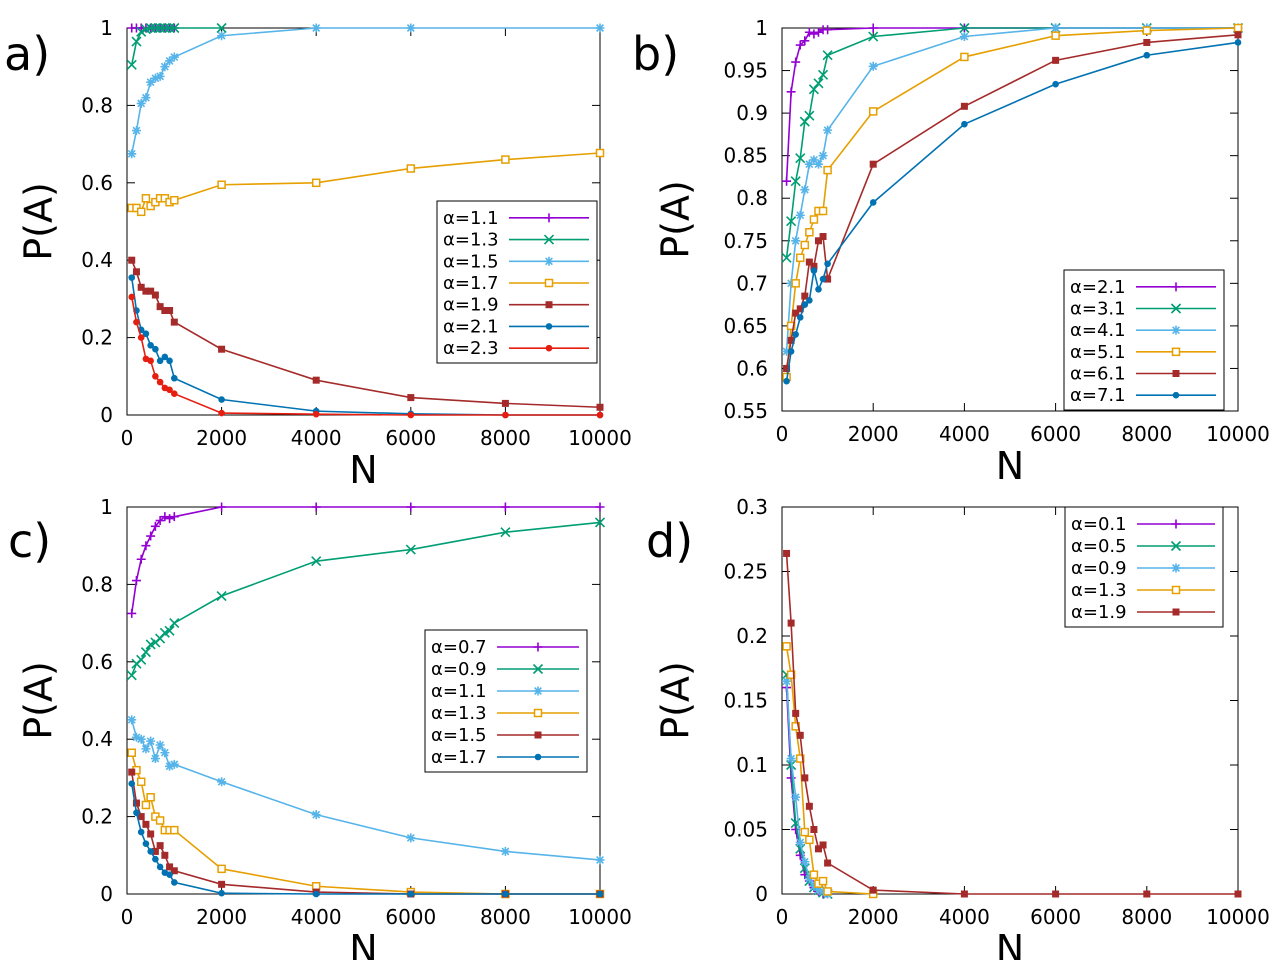 This screenshot has width=1280, height=960. Describe the element at coordinates (761, 28) in the screenshot. I see `y-tick-label: 1` at that location.